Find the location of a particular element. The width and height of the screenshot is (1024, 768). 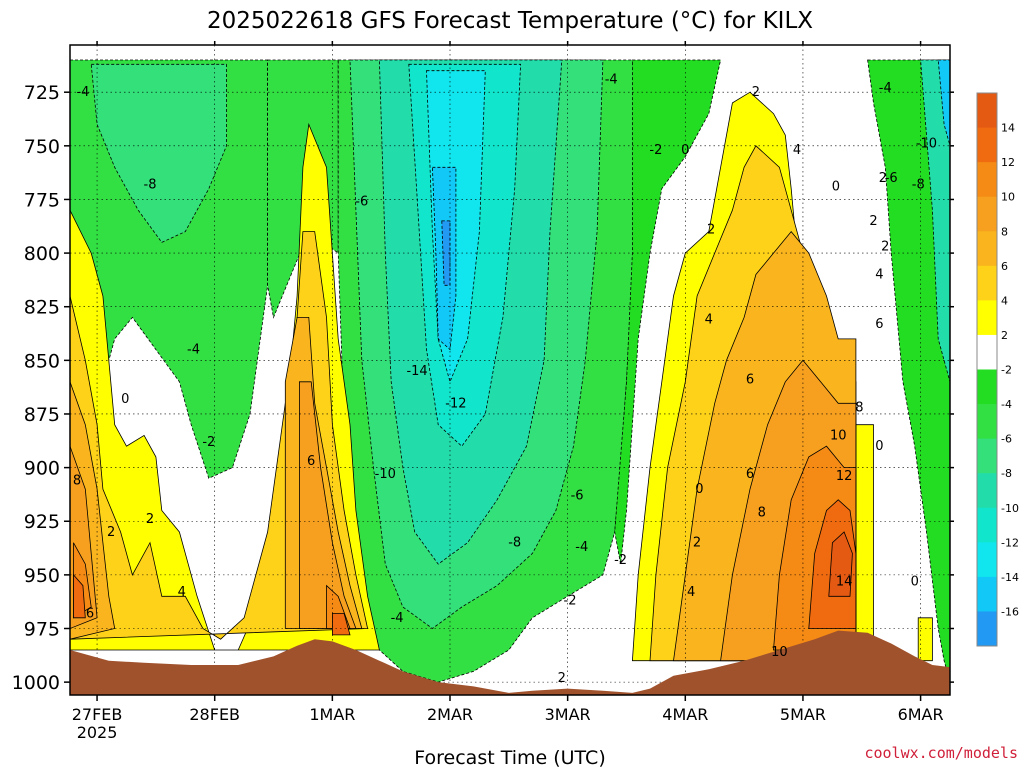

y-tick-label-900: 900 is located at coordinates (42, 469).